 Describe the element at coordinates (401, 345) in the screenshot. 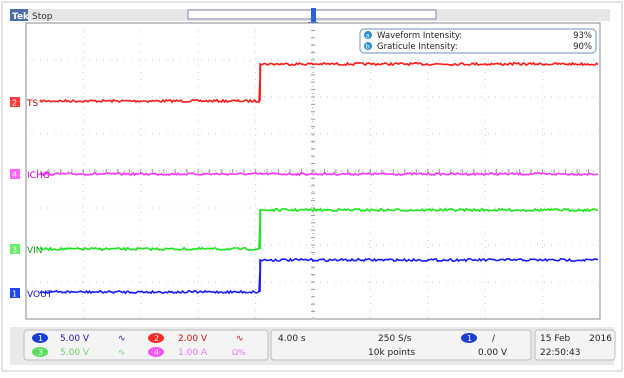

I see `horizontal-readout: 4.00 s 250 S/s 10k points 1 / 0.00 V` at that location.